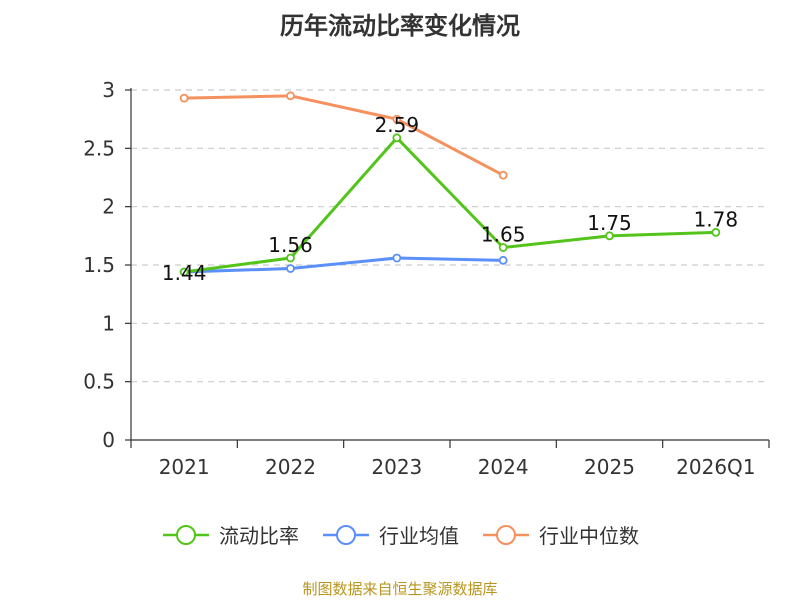 This screenshot has height=600, width=800. I want to click on legend-item-industry-mean: 行业均值, so click(390, 534).